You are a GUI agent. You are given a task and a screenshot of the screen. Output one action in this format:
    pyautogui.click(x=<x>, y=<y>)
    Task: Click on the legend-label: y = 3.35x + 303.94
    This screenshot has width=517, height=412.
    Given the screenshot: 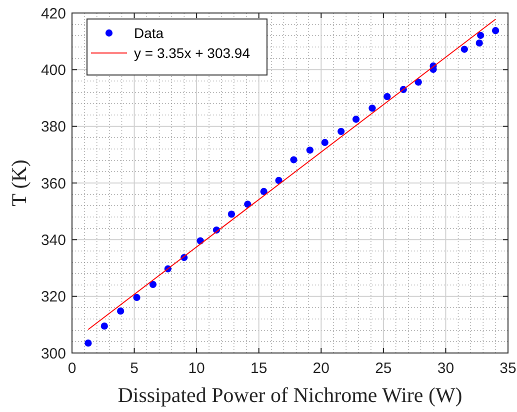 What is the action you would take?
    pyautogui.click(x=192, y=52)
    